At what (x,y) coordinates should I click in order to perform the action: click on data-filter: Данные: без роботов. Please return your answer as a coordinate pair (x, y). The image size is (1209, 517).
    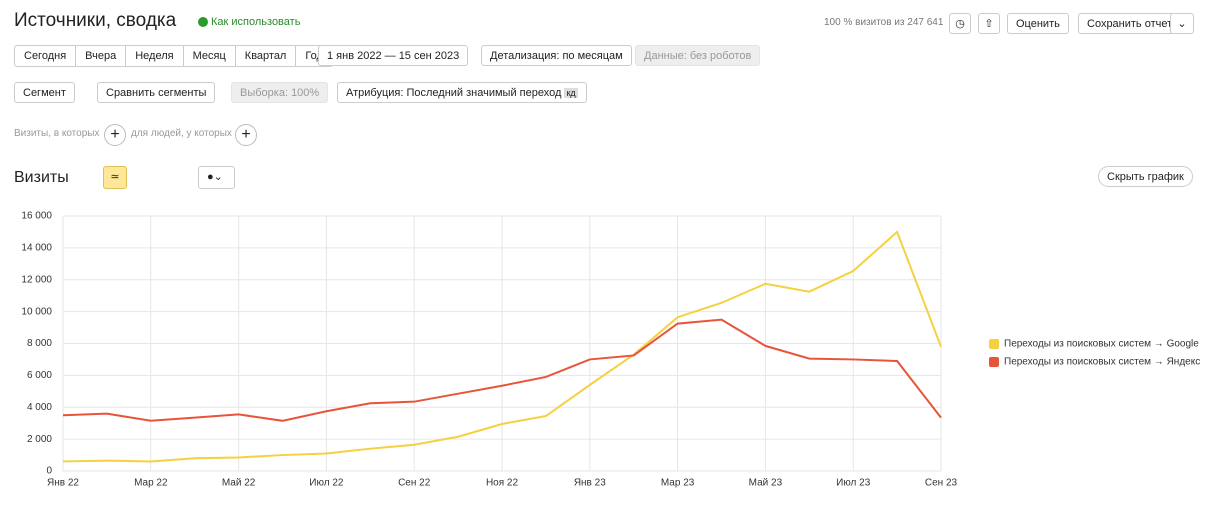
    Looking at the image, I should click on (698, 55).